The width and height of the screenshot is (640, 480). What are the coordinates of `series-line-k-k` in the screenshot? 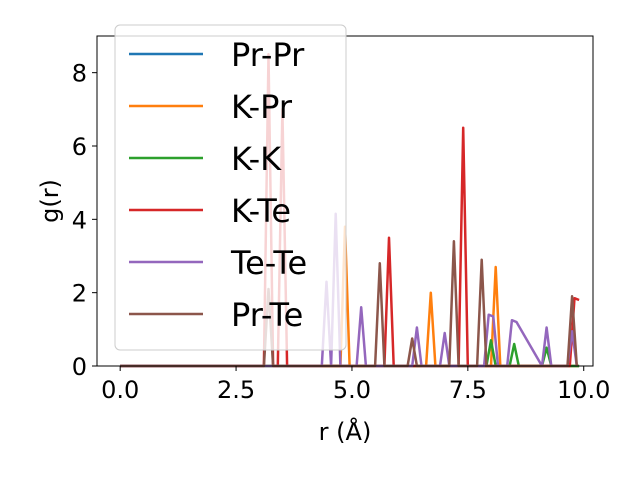 It's located at (350, 353).